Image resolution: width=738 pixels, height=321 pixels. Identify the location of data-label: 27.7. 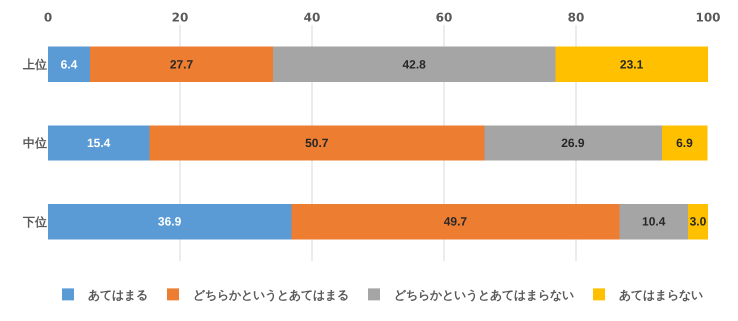
(182, 64).